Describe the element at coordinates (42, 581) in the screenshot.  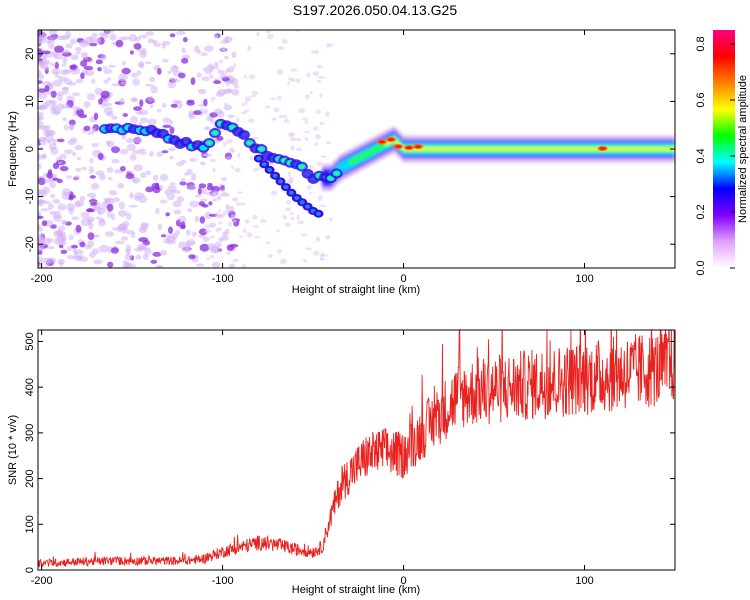
I see `snr-x-tick-label: -200` at that location.